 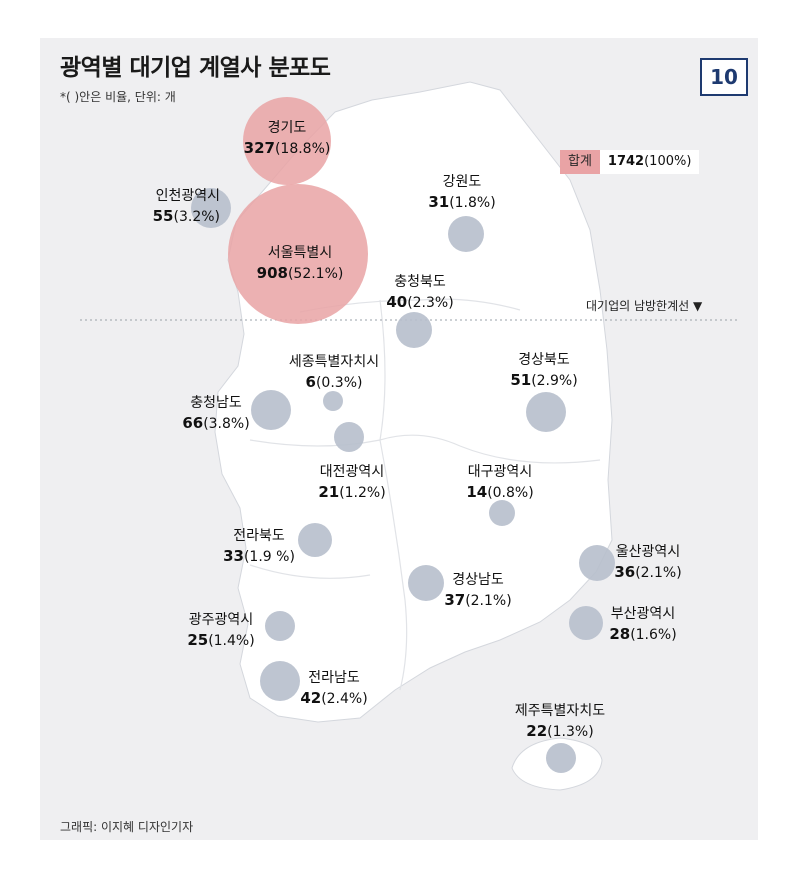 I want to click on region-pct: (0.3%), so click(x=339, y=383).